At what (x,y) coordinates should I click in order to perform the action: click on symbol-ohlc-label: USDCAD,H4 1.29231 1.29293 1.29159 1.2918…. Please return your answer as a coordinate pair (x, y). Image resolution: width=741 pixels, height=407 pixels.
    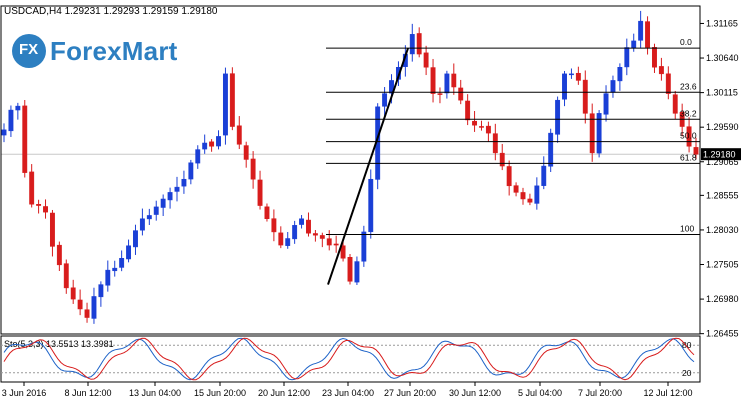
    Looking at the image, I should click on (111, 11).